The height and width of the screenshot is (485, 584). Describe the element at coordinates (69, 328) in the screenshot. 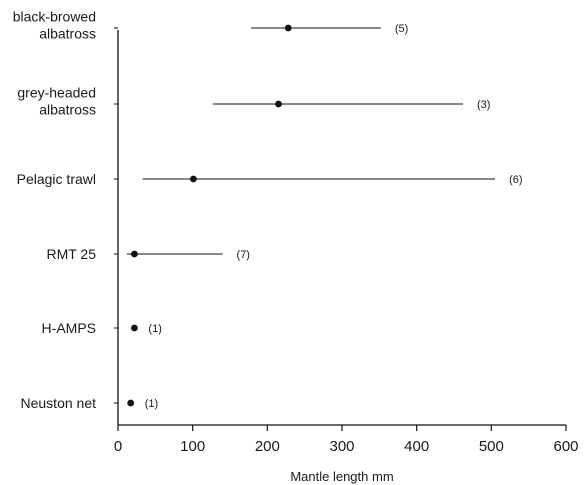

I see `category-label: H-AMPS` at that location.